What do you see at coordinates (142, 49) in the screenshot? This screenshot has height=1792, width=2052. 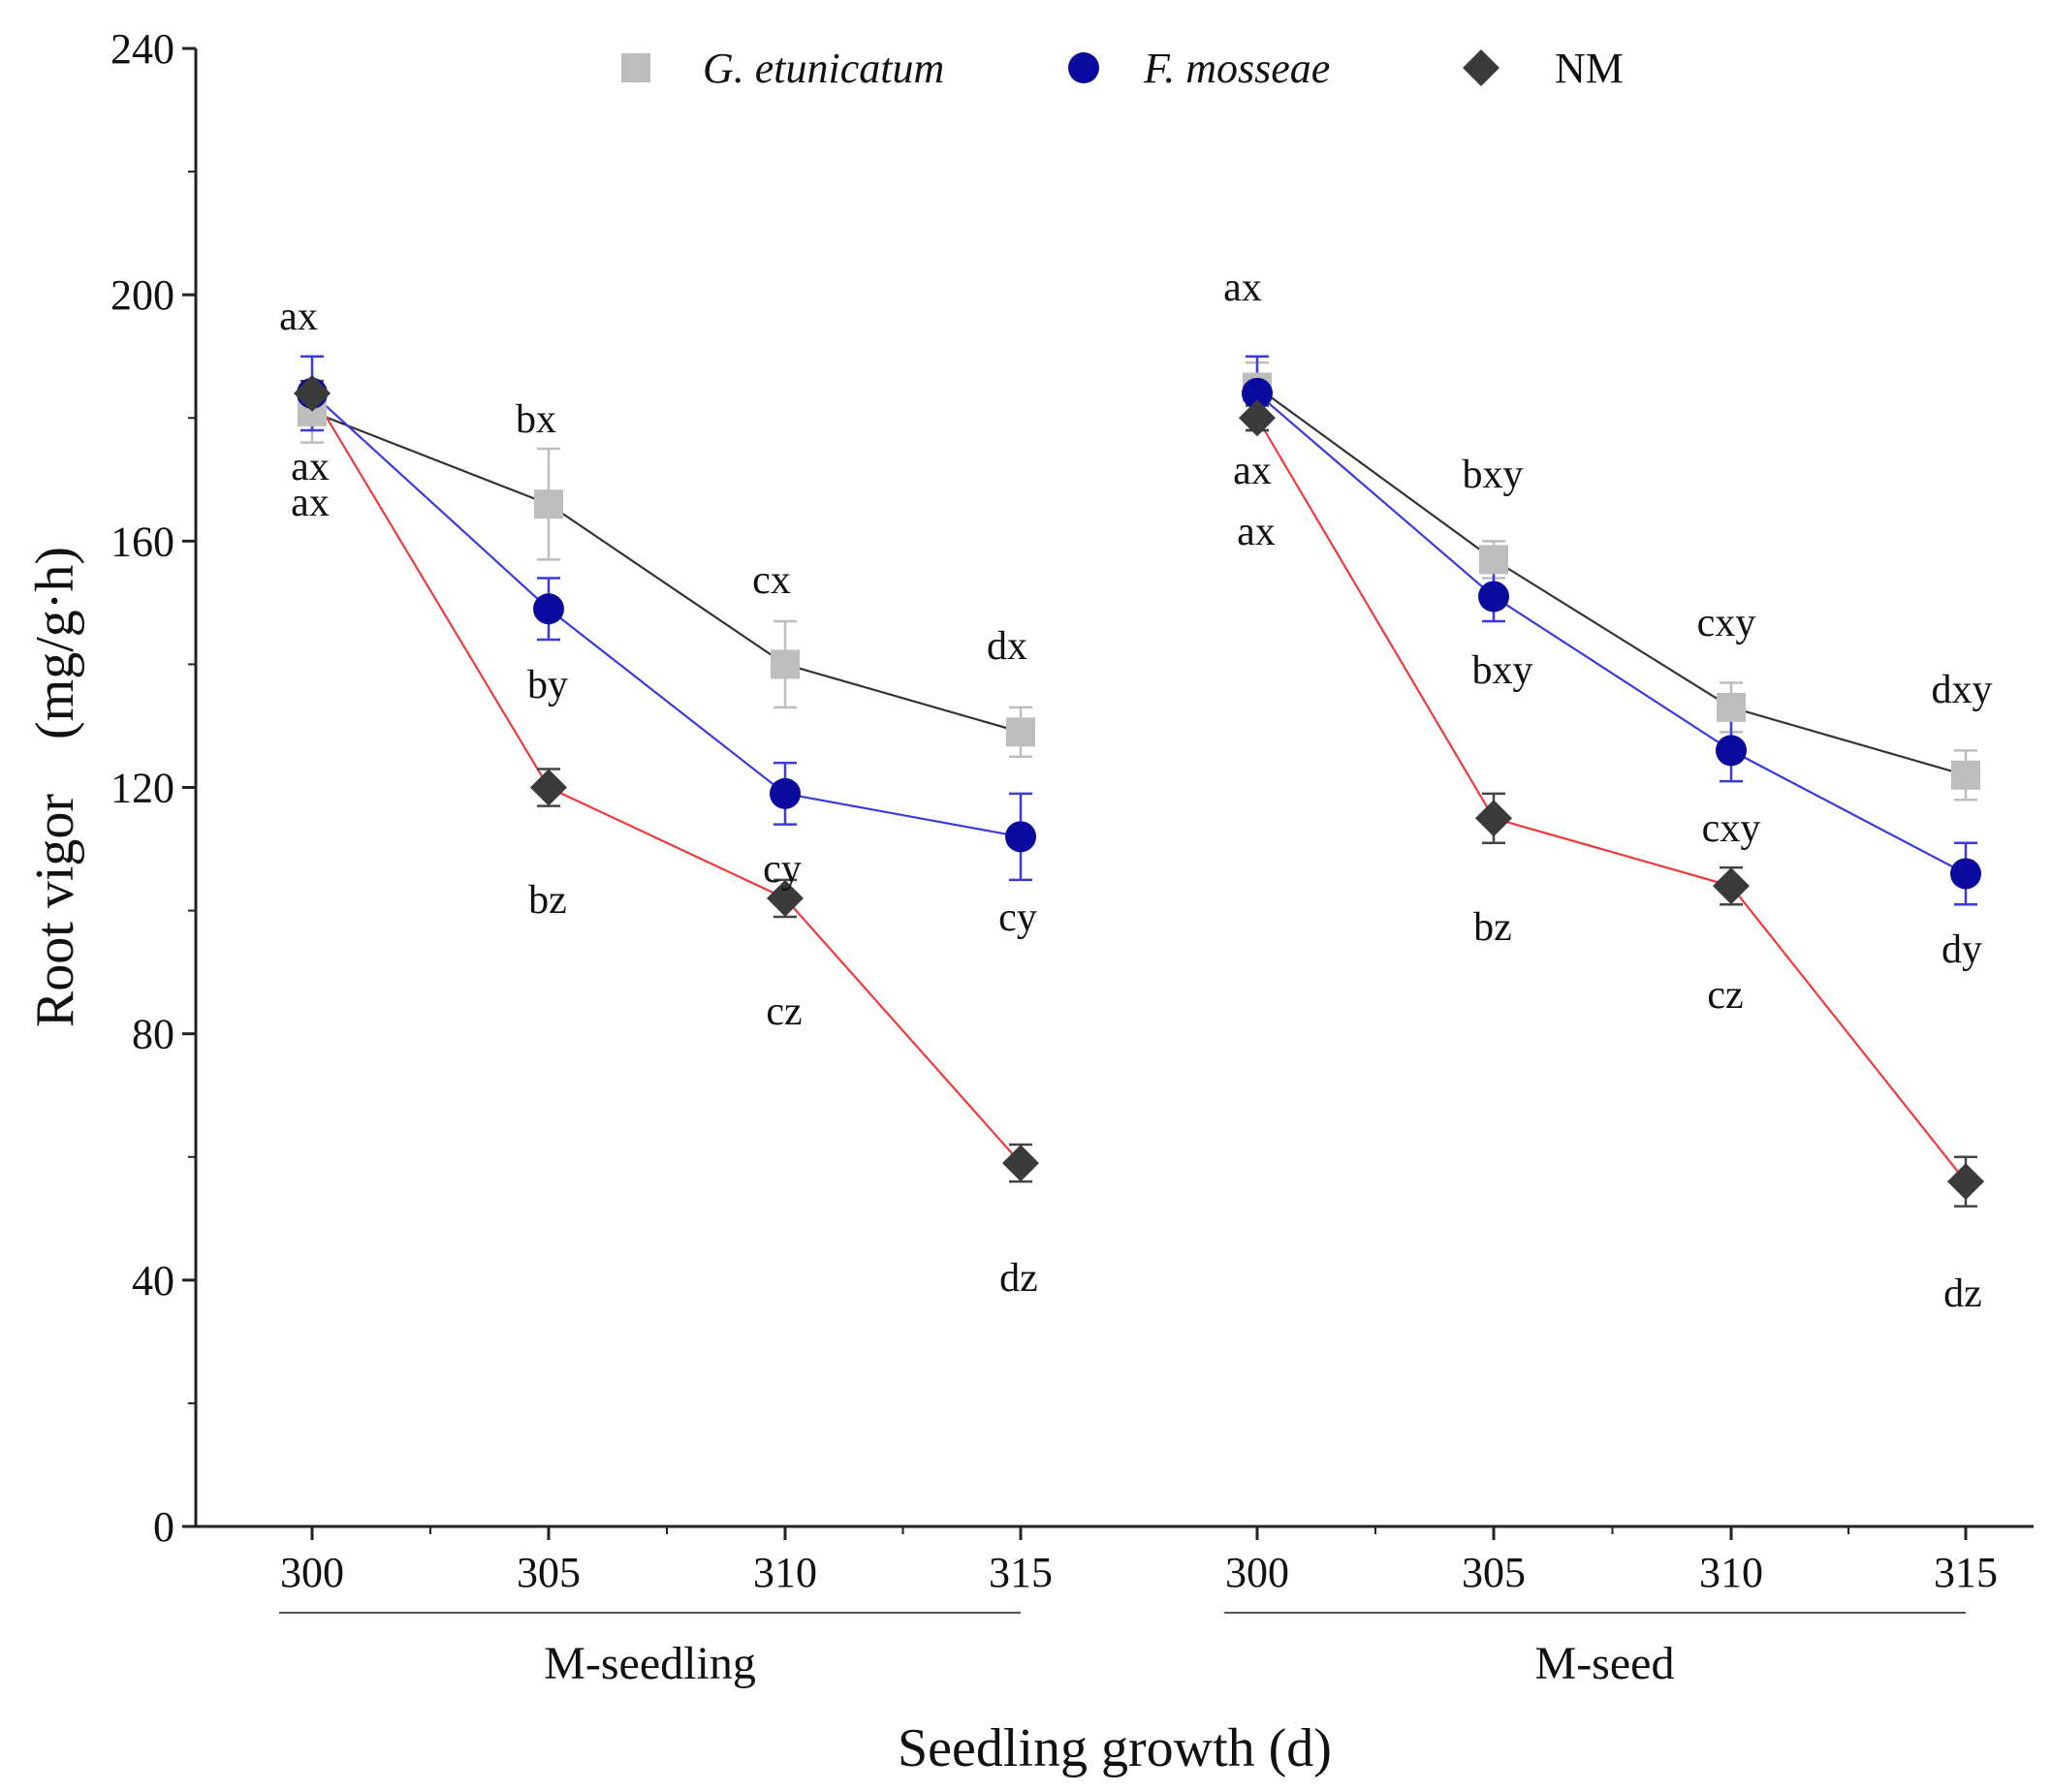 I see `y-tick-label: 240` at bounding box center [142, 49].